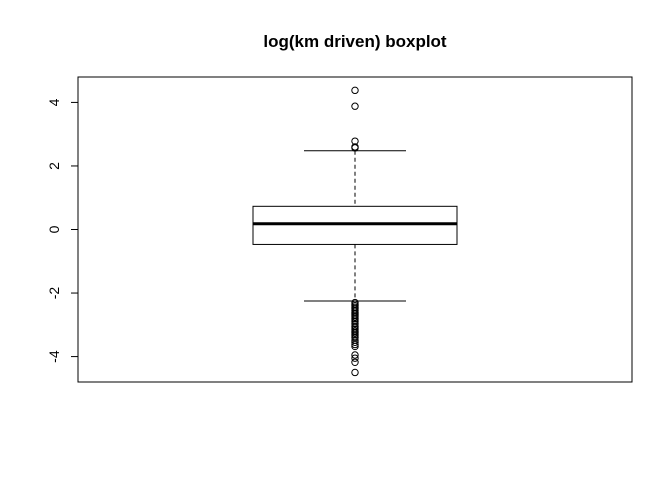 This screenshot has height=480, width=672. I want to click on y-tick-label: 2, so click(54, 166).